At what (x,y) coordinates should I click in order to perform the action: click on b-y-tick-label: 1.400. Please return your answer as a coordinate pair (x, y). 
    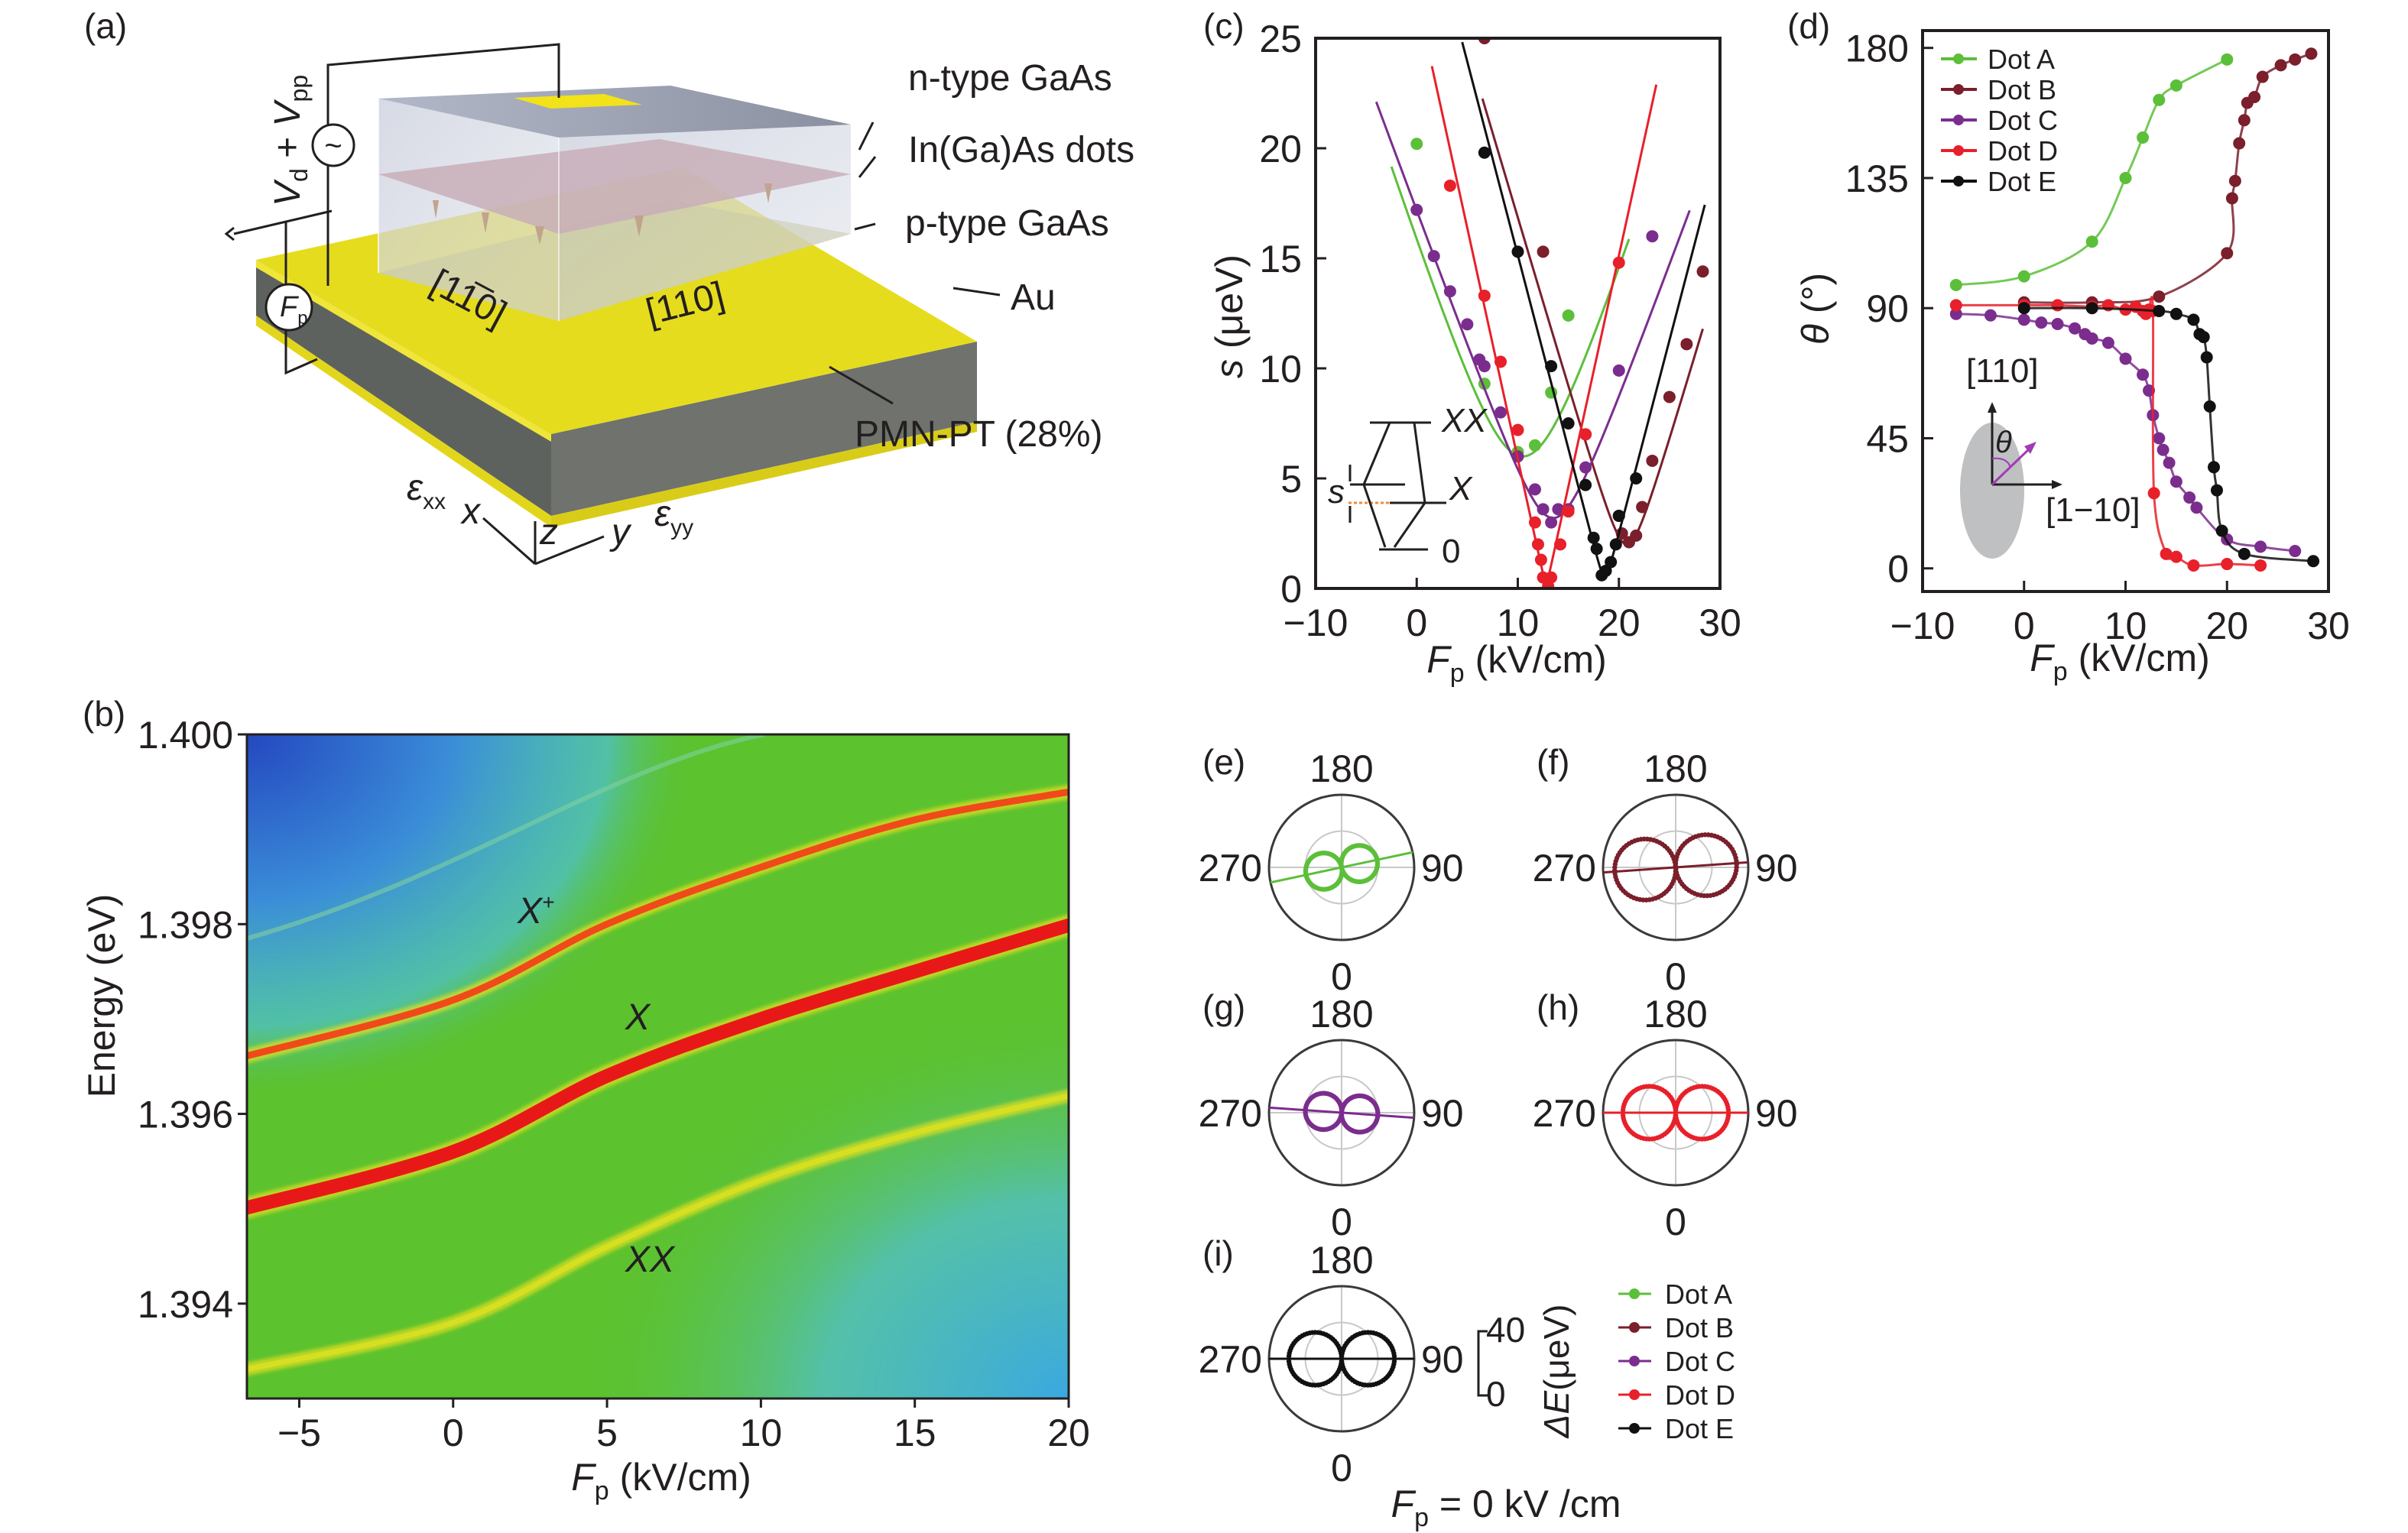
    Looking at the image, I should click on (186, 735).